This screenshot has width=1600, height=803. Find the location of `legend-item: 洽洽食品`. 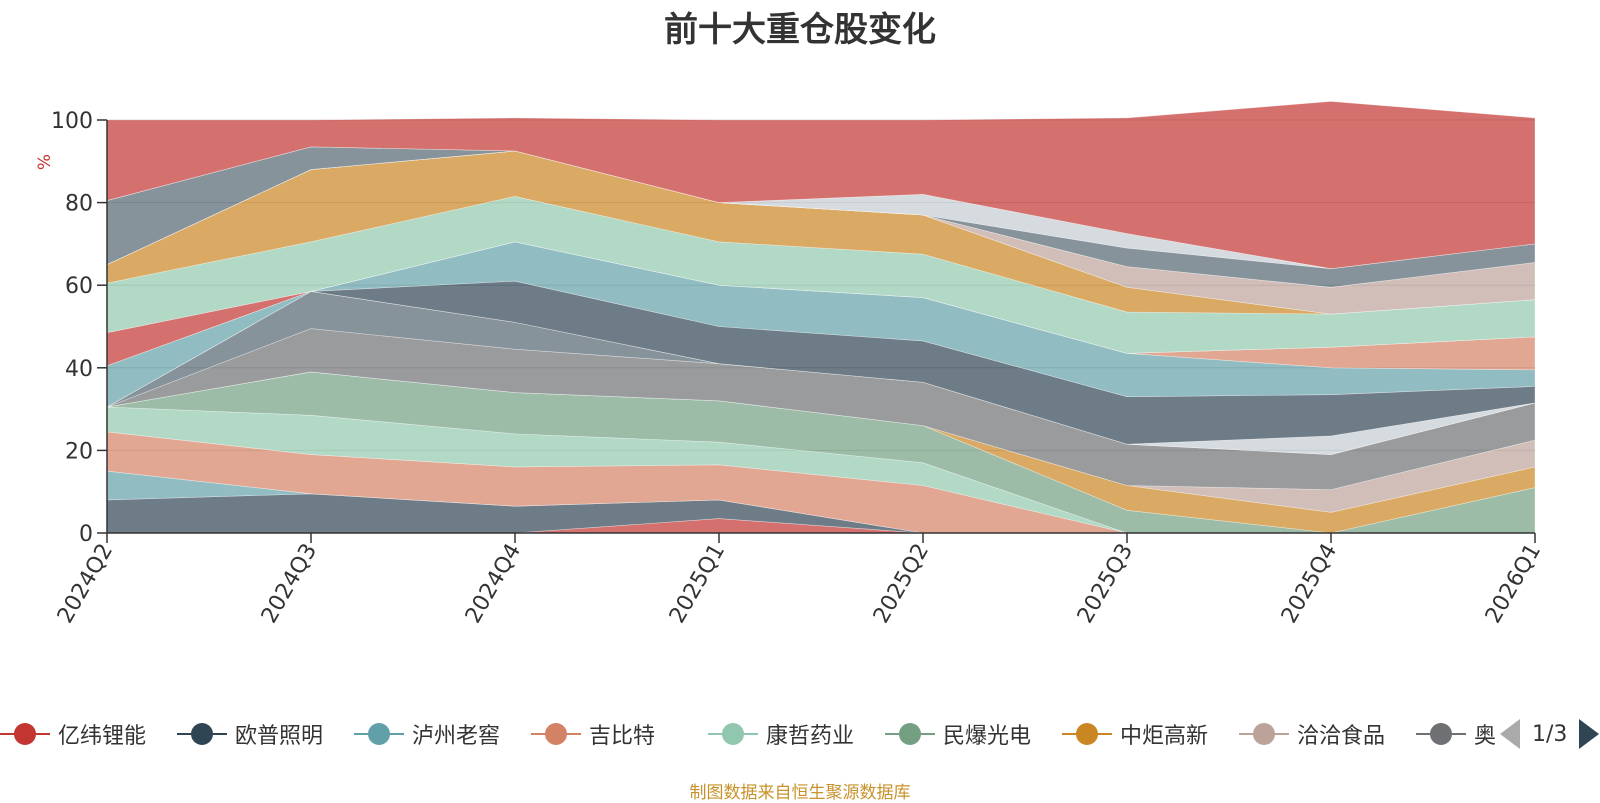

legend-item: 洽洽食品 is located at coordinates (1312, 734).